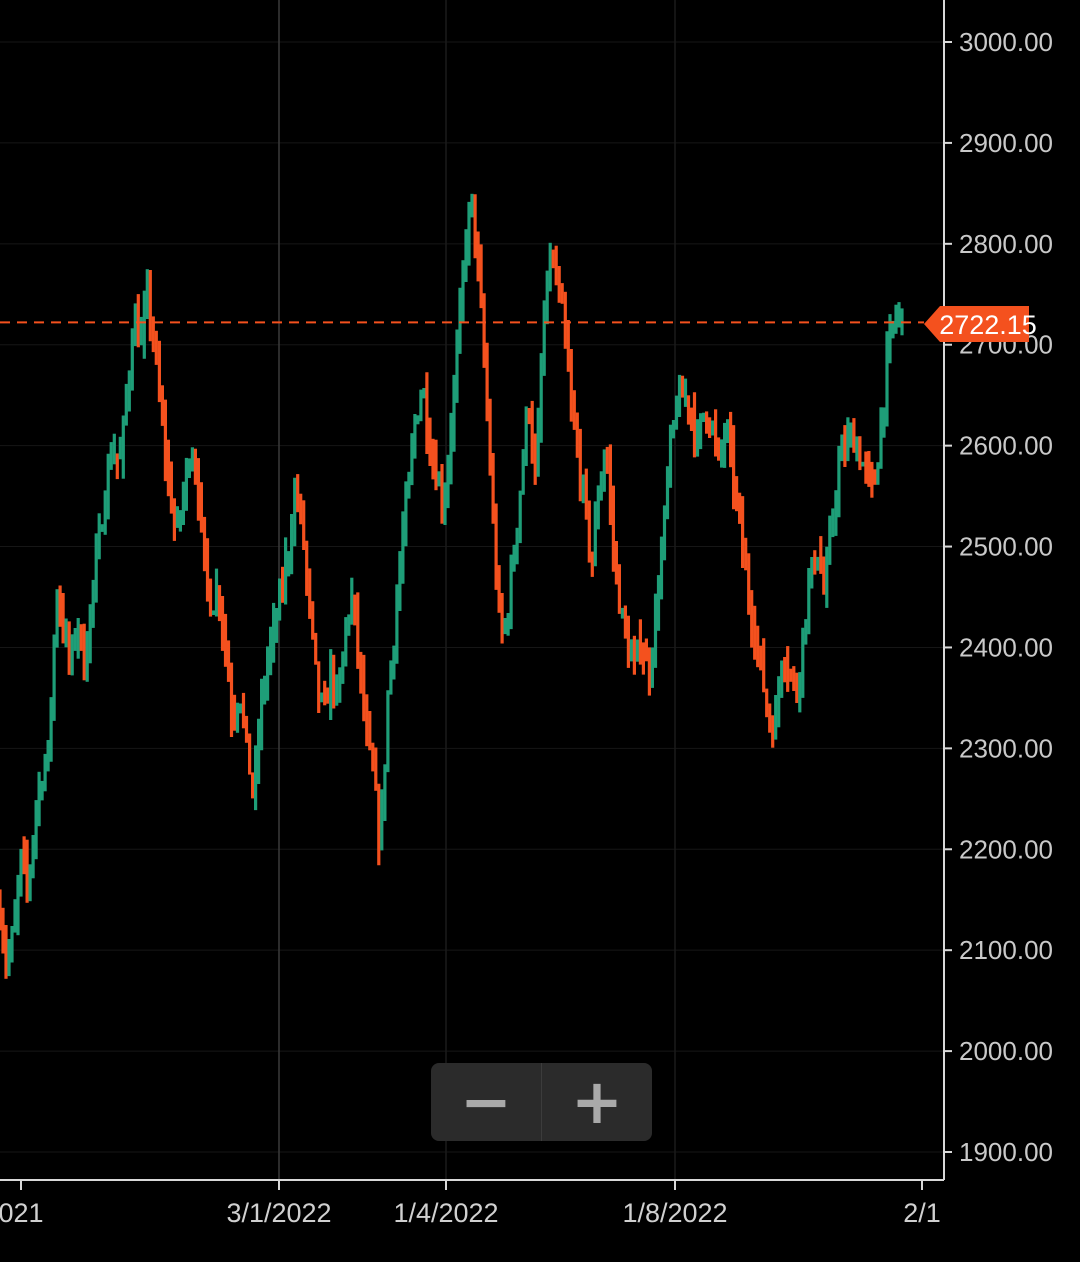 This screenshot has height=1262, width=1080. I want to click on y-tick-label: 2900.00, so click(1006, 143).